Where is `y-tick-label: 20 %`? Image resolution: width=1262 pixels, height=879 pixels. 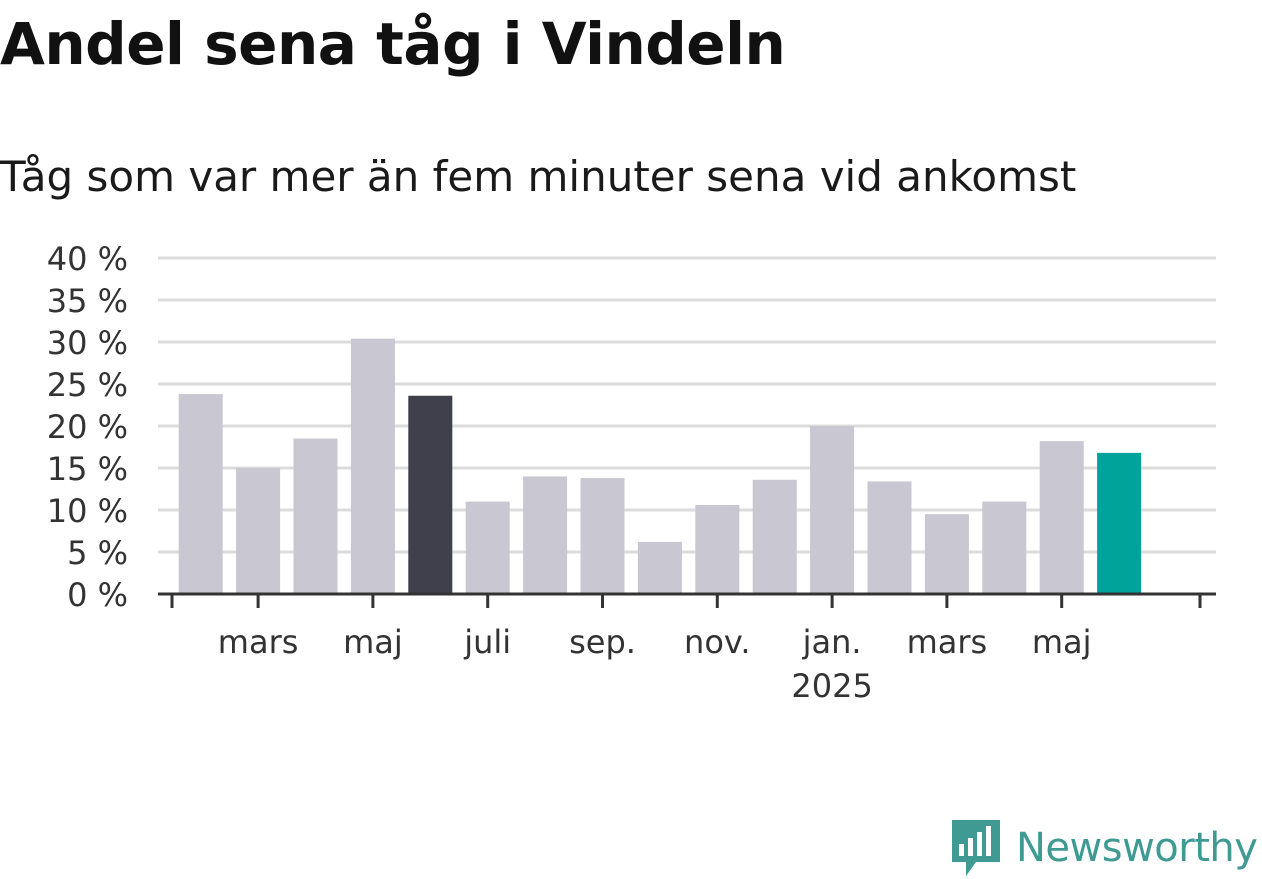 y-tick-label: 20 % is located at coordinates (87, 427).